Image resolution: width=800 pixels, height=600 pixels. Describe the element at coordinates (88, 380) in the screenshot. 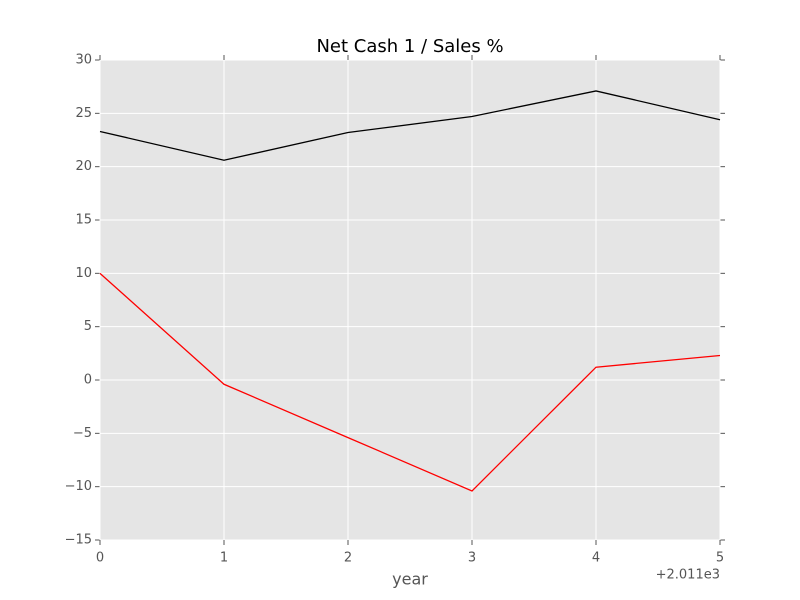

I see `y-tick-label: 0` at that location.